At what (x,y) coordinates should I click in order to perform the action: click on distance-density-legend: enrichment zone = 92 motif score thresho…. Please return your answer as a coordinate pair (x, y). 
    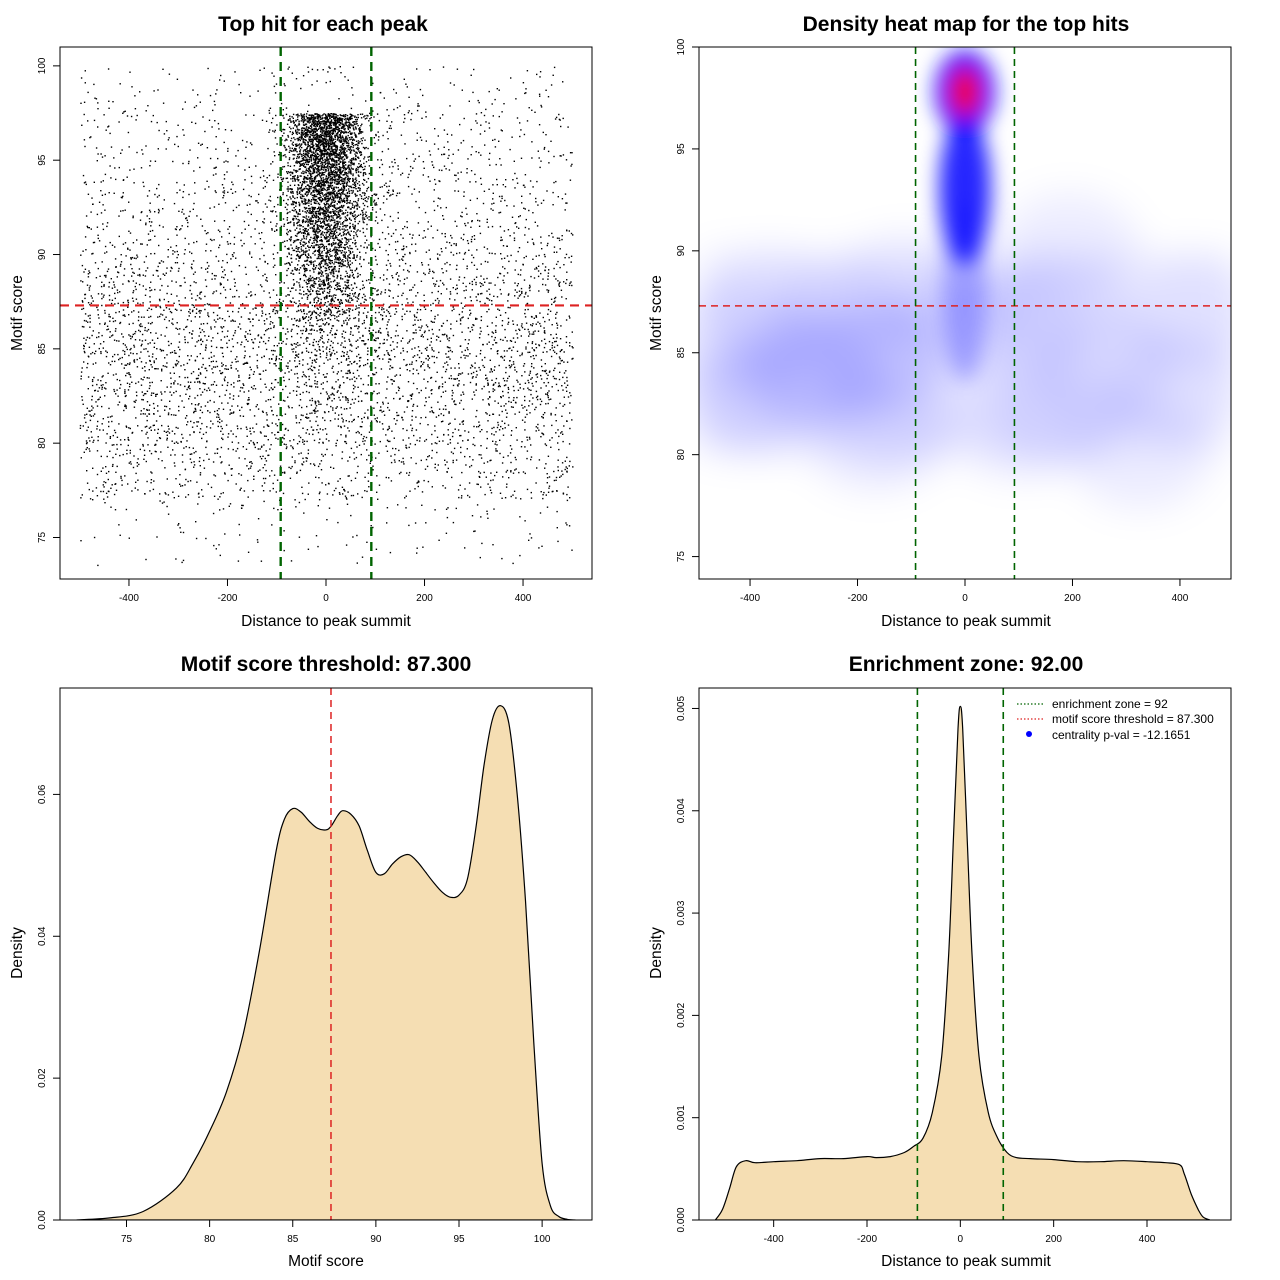
    Looking at the image, I should click on (1115, 719).